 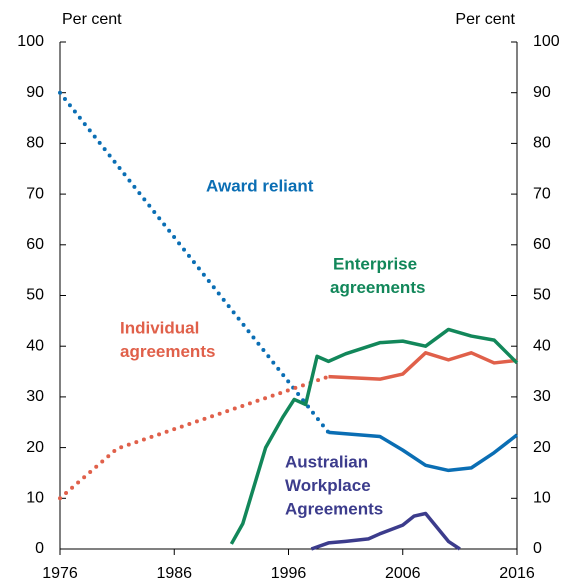 I want to click on x-tick-label: 2016, so click(x=517, y=573).